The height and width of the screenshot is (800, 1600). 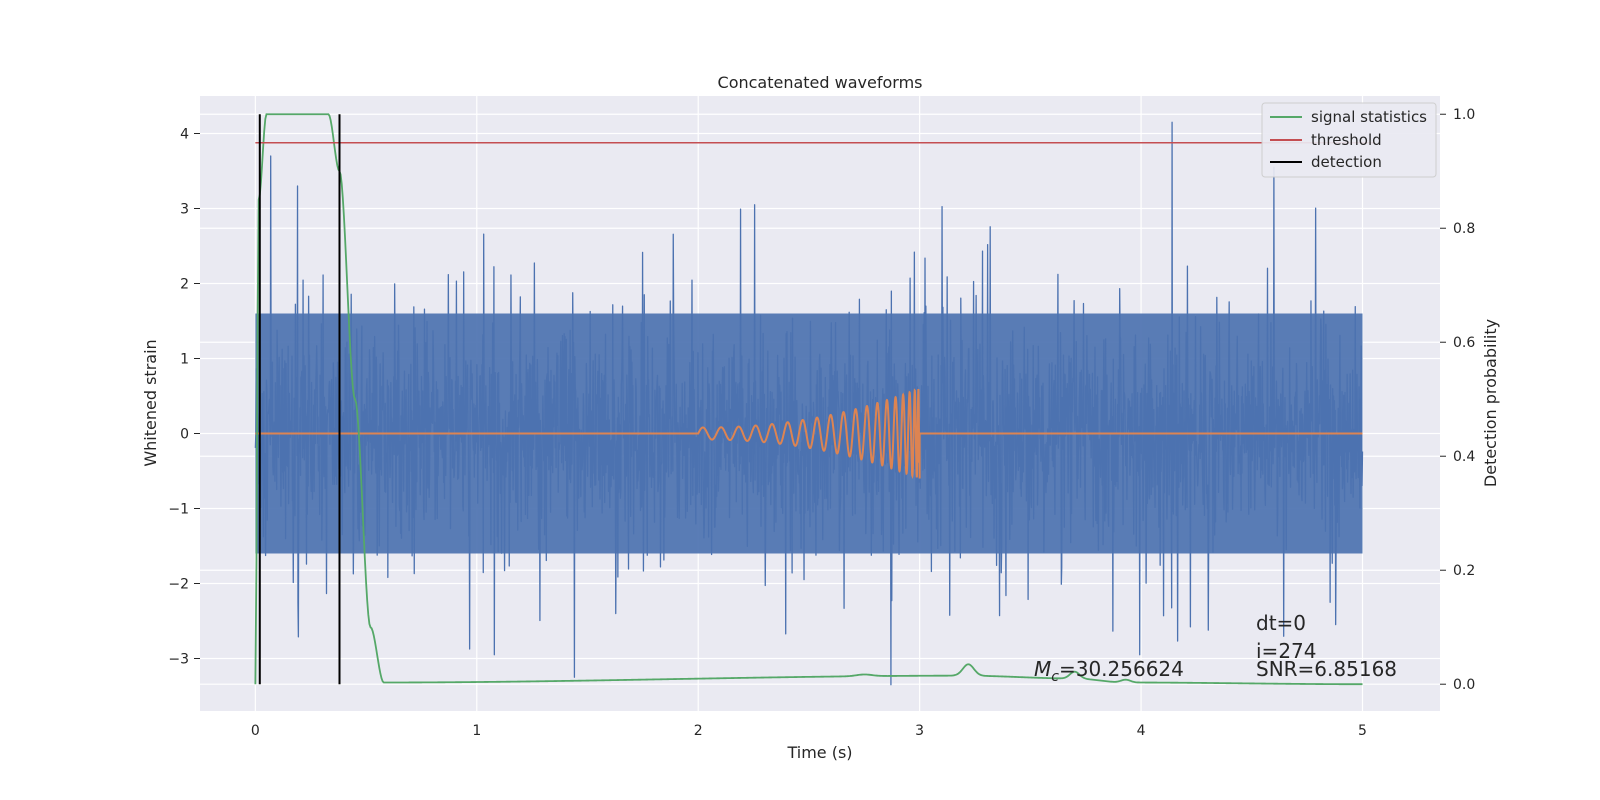 What do you see at coordinates (1281, 623) in the screenshot?
I see `annotation-dt: dt=0` at bounding box center [1281, 623].